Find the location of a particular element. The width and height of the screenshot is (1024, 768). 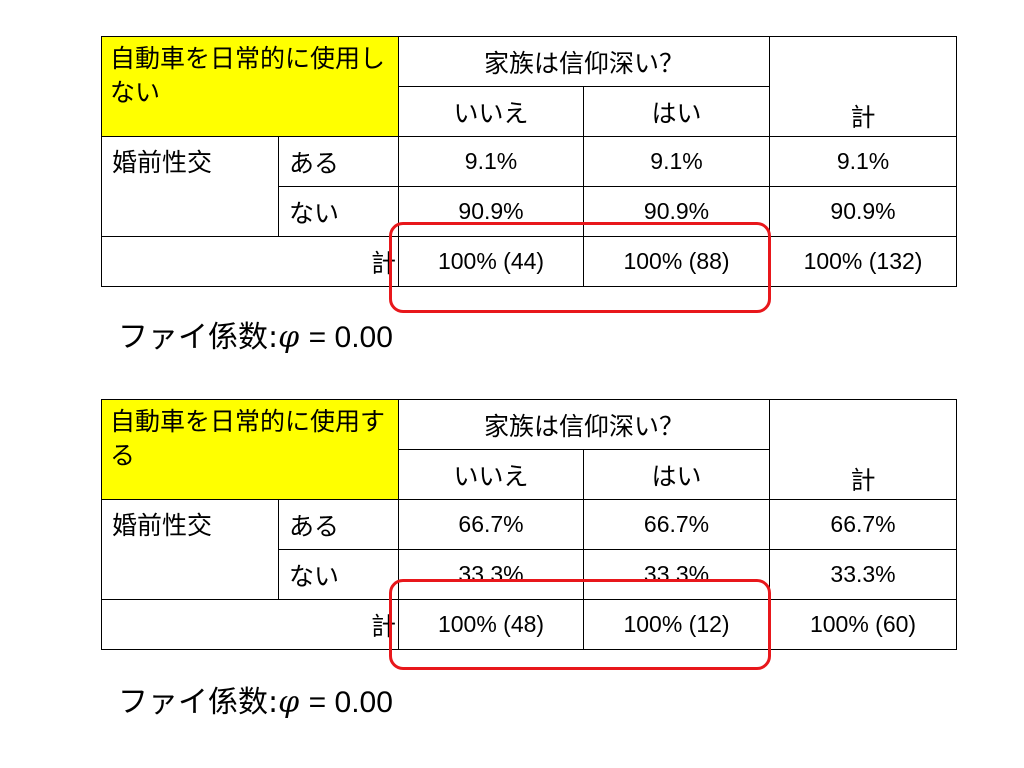

corner-label: 自動車を日常的に使用しない is located at coordinates (250, 86).